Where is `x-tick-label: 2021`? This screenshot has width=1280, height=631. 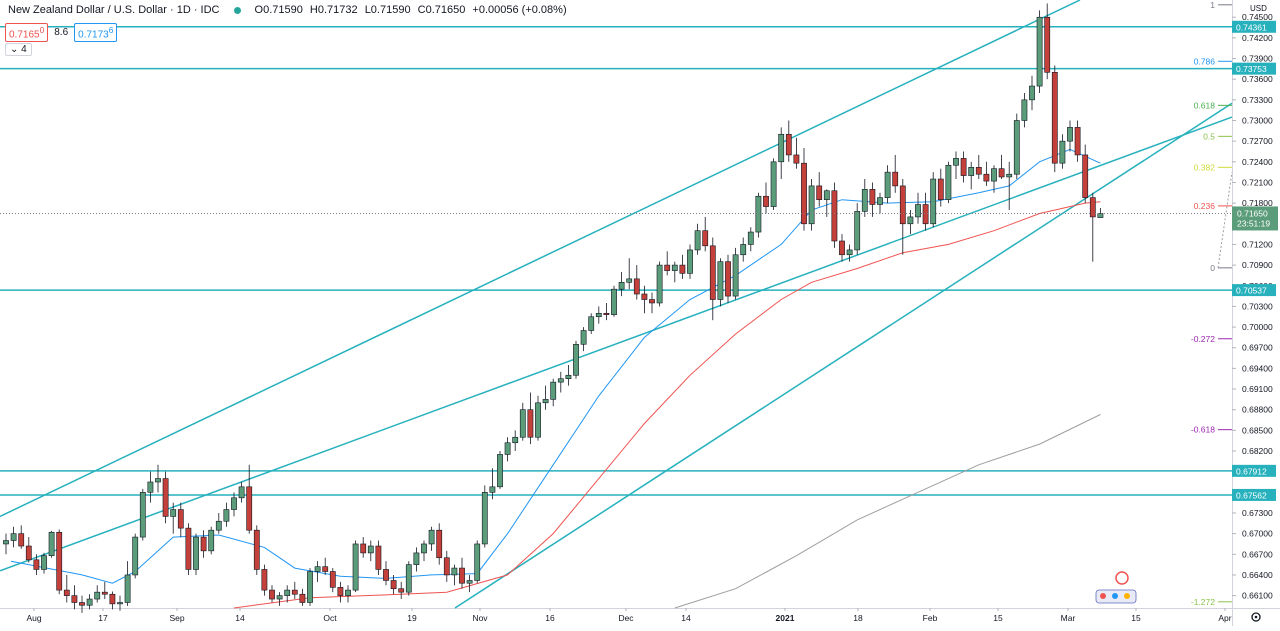 x-tick-label: 2021 is located at coordinates (785, 618).